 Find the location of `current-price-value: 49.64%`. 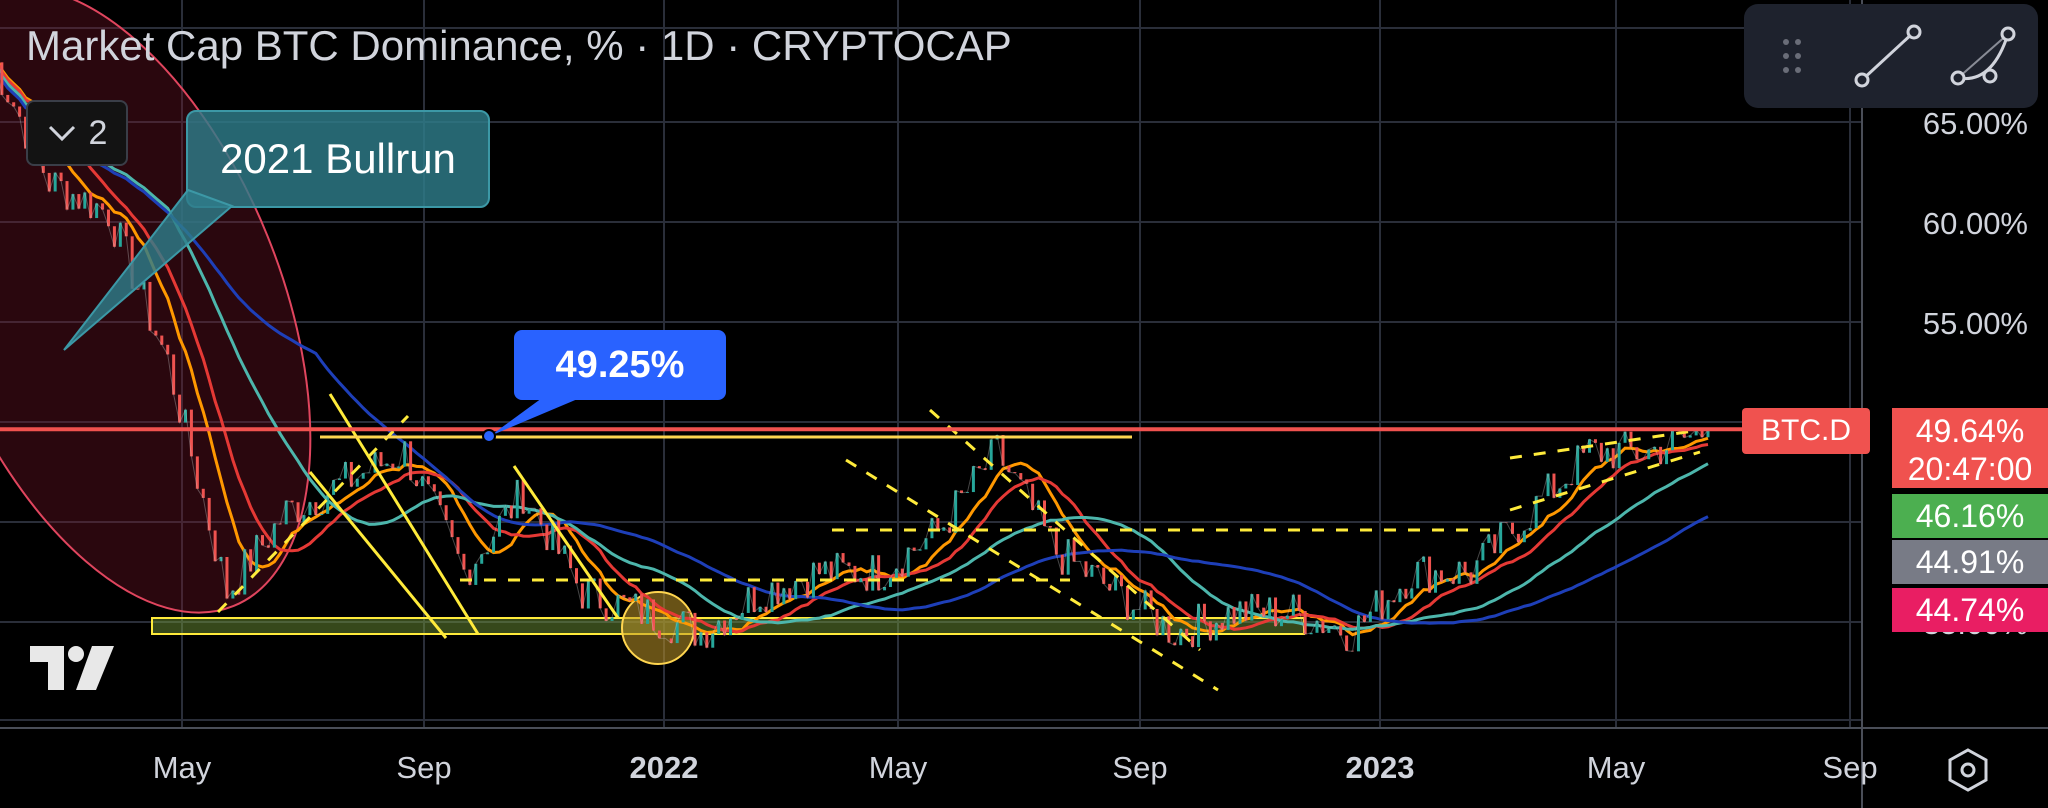

current-price-value: 49.64% is located at coordinates (1970, 431).